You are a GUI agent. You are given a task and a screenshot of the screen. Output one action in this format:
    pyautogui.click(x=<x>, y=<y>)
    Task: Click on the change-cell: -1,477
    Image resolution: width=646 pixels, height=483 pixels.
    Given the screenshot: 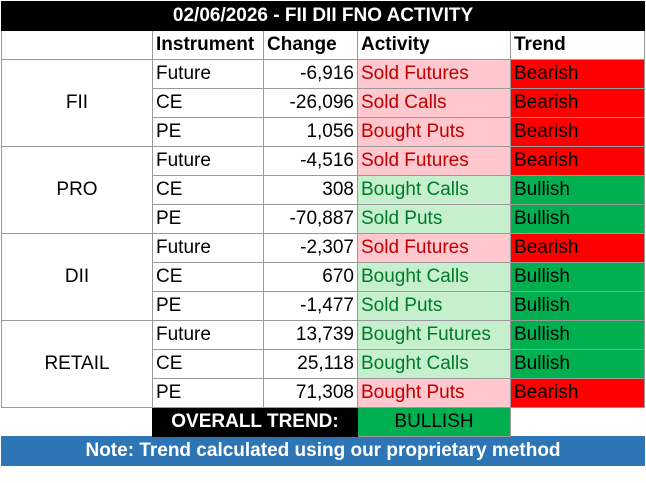 What is the action you would take?
    pyautogui.click(x=310, y=306)
    